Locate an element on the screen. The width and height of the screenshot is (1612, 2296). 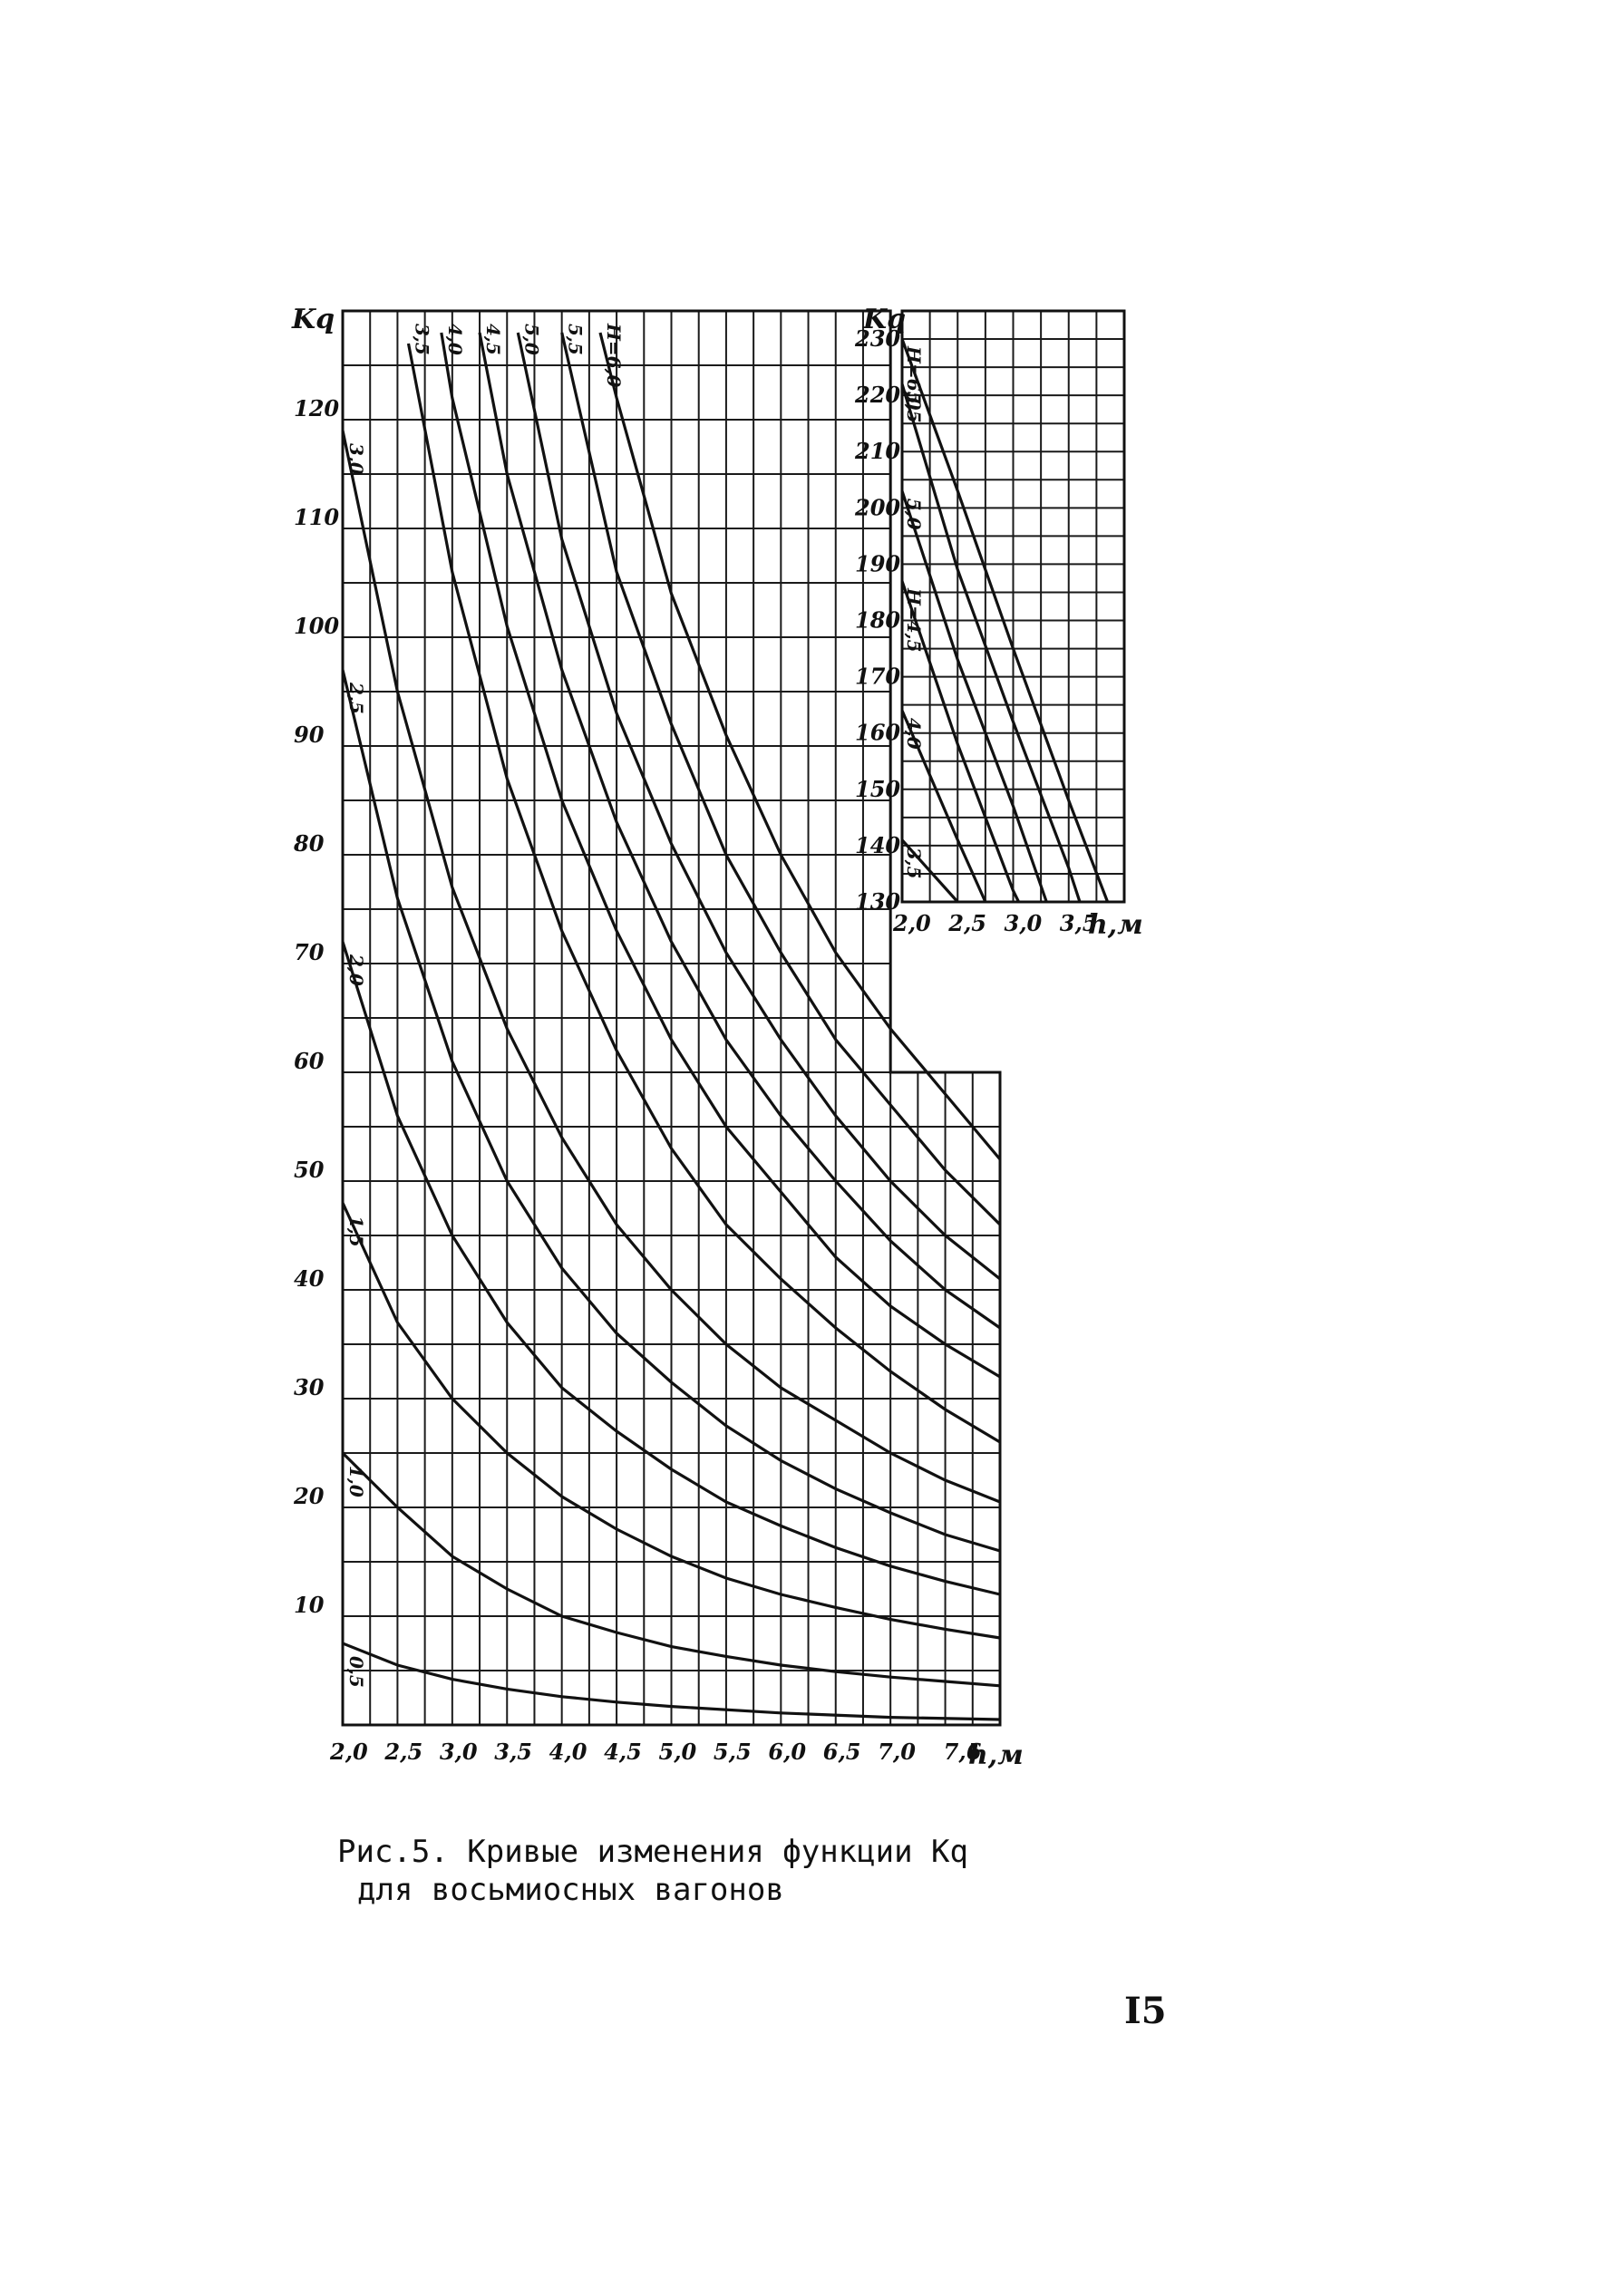
inset-x-tick-2: 3,0 is located at coordinates (1024, 923).